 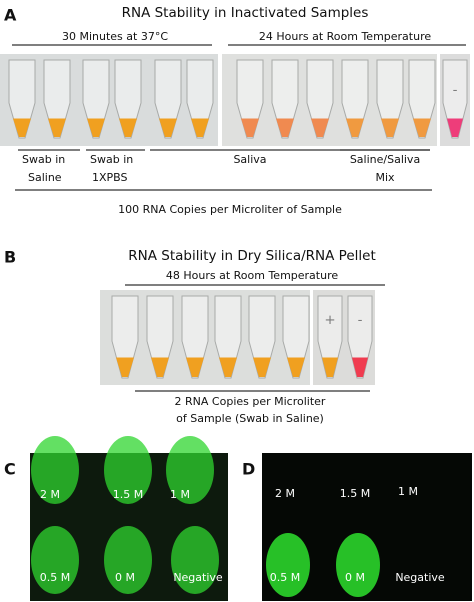 What do you see at coordinates (10, 469) in the screenshot?
I see `panel-label: C` at bounding box center [10, 469].